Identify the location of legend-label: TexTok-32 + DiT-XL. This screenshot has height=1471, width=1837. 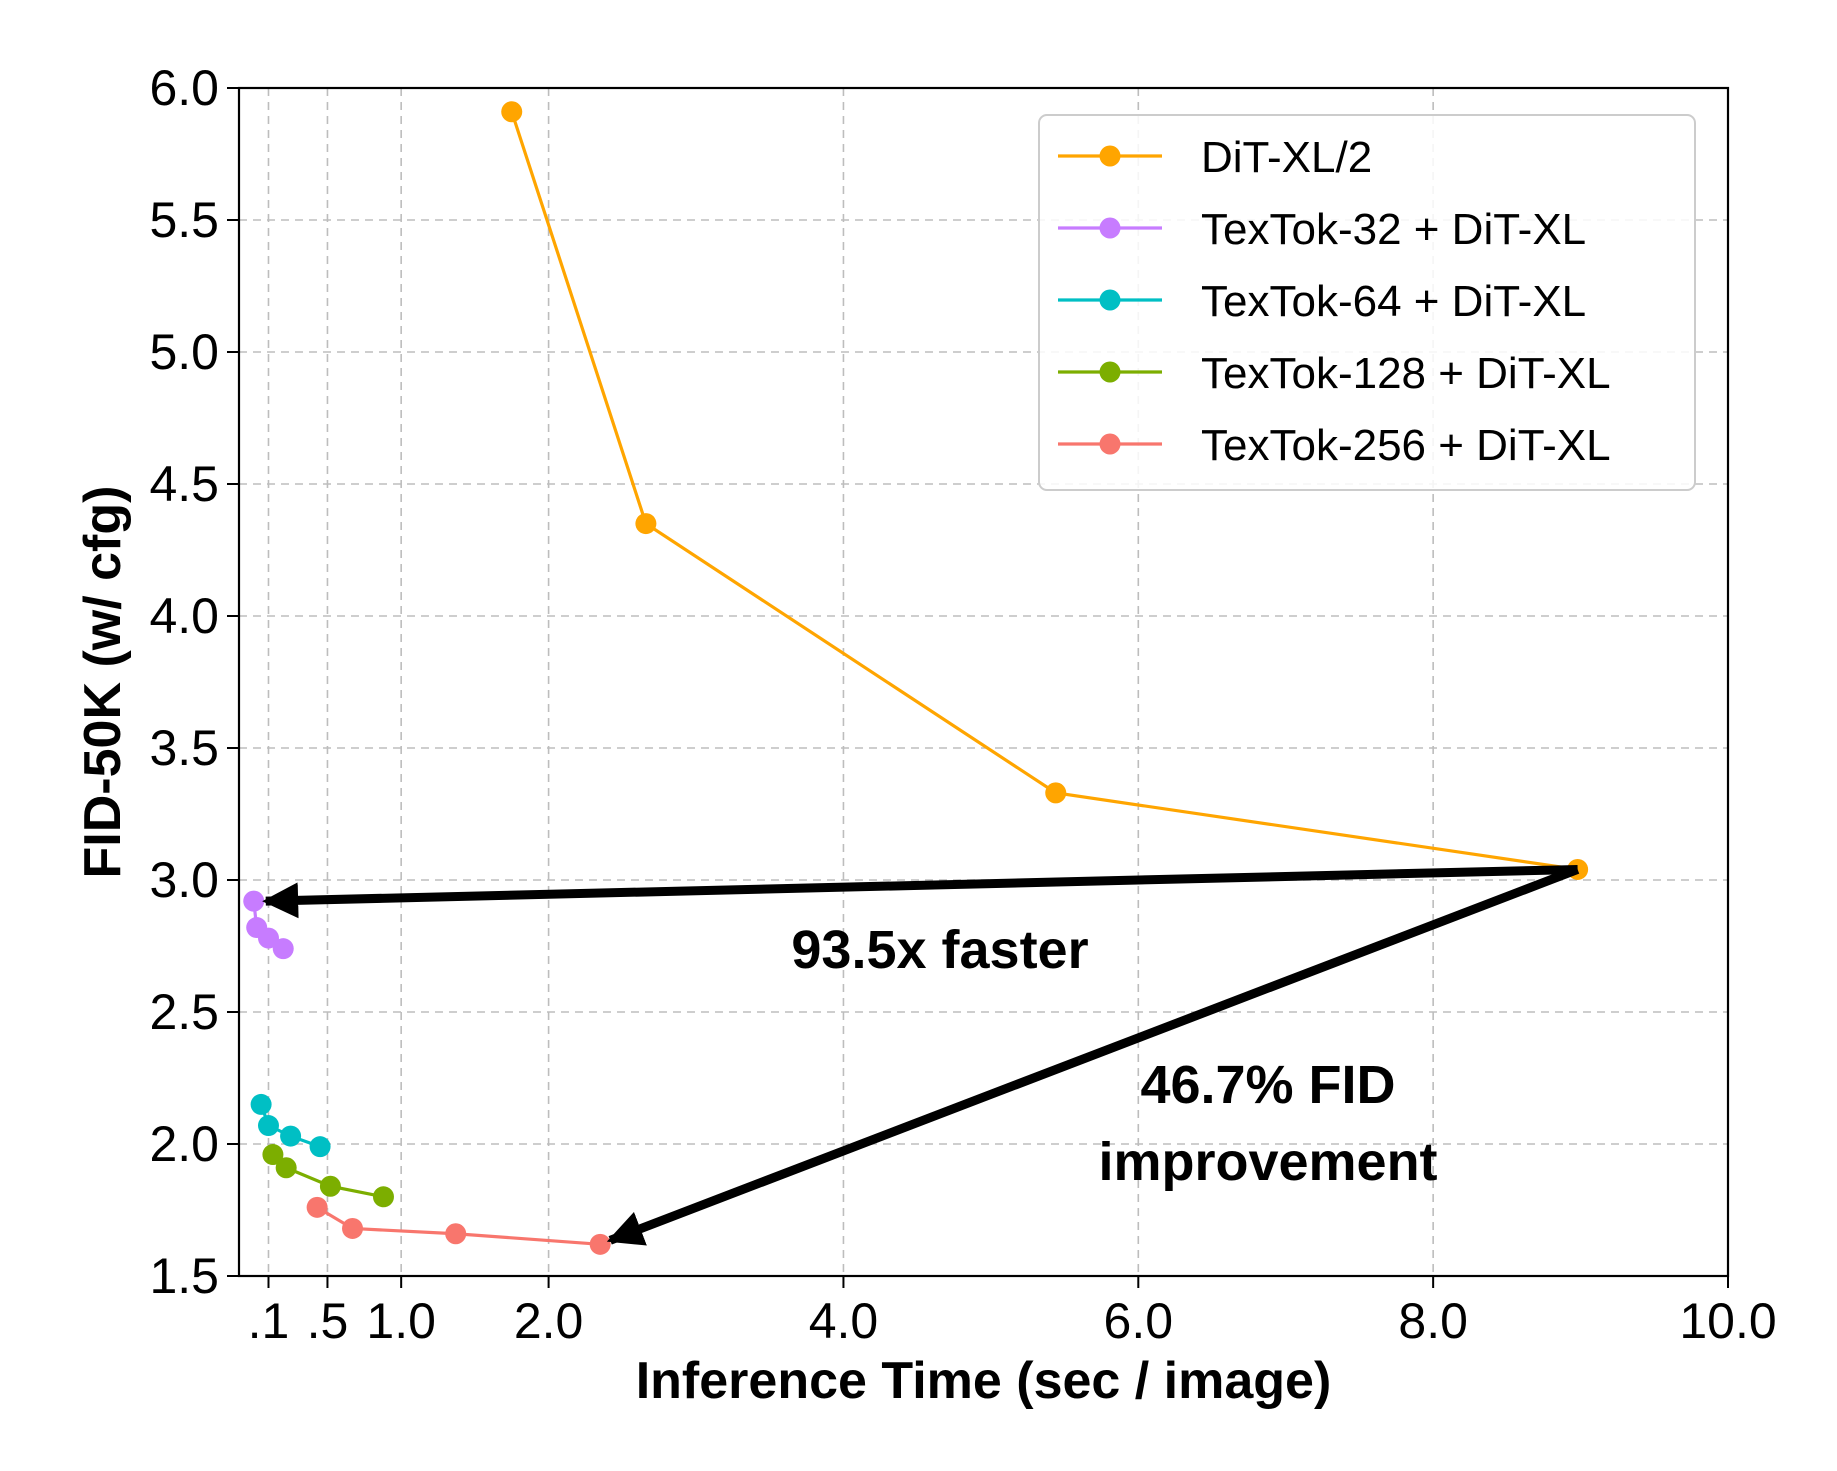
(1393, 229).